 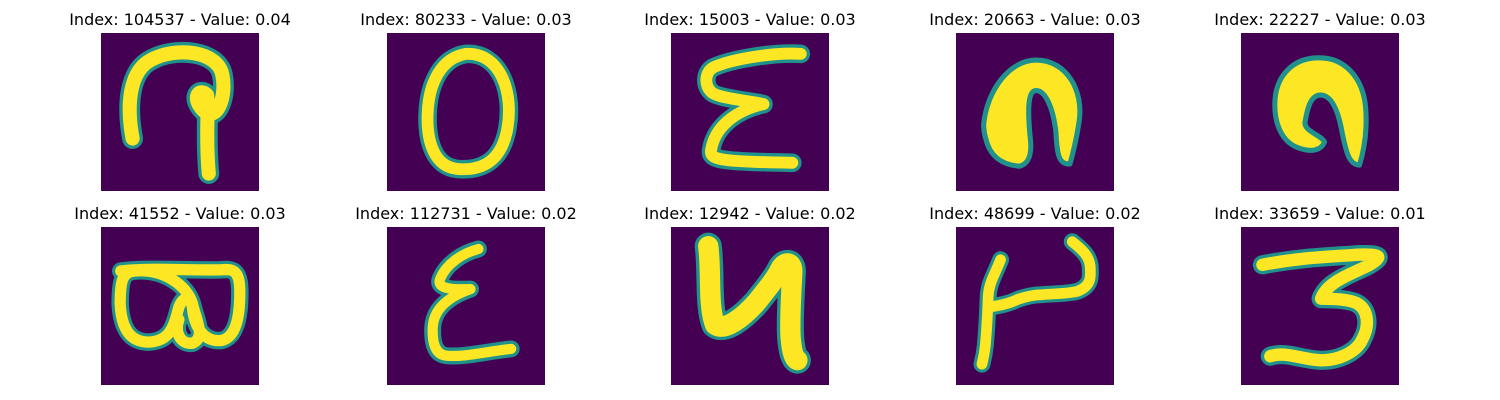 What do you see at coordinates (1035, 213) in the screenshot?
I see `panel-title: Index: 48699 - Value: 0.02` at bounding box center [1035, 213].